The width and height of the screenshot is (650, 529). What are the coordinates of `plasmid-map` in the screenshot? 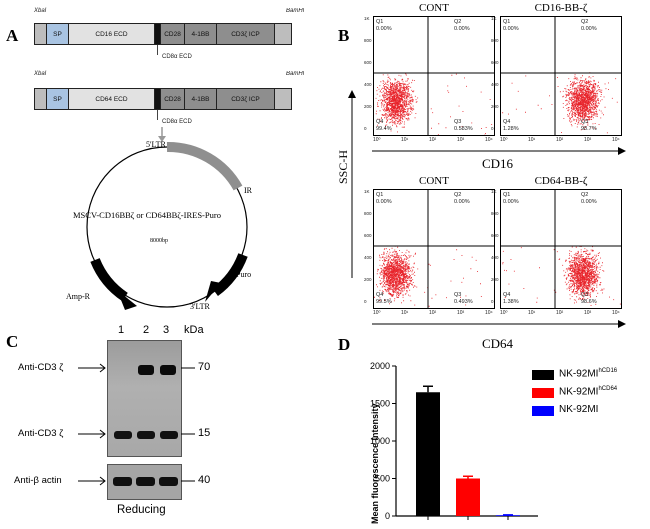 It's located at (167, 225).